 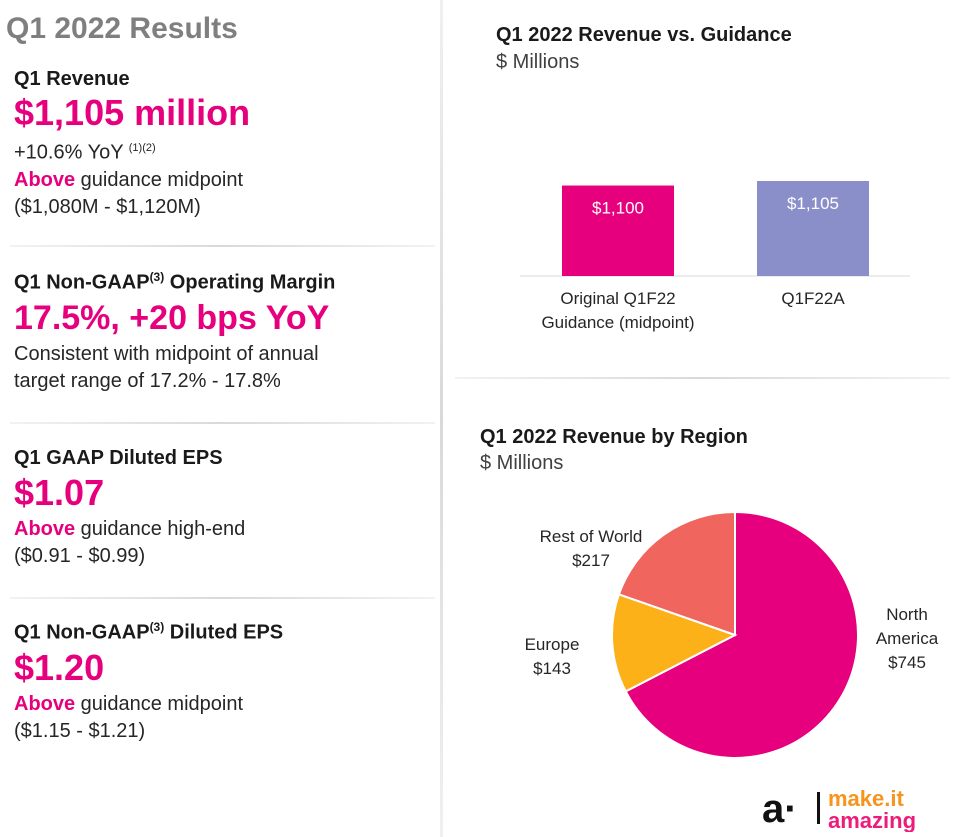 What do you see at coordinates (72, 79) in the screenshot?
I see `metric-label: Q1 Revenue` at bounding box center [72, 79].